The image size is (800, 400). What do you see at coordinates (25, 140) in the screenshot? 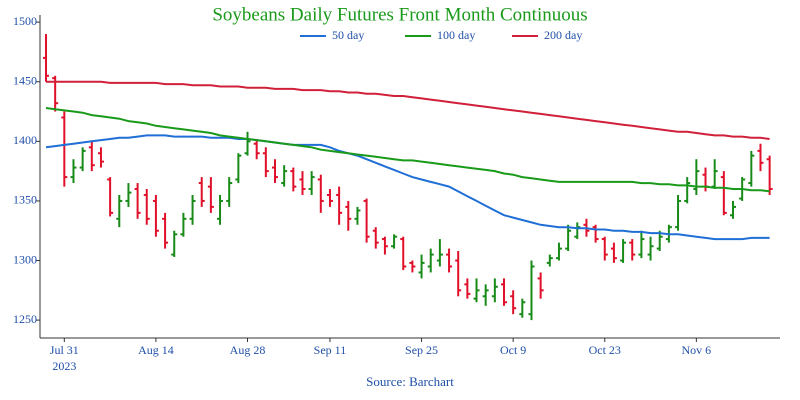
I see `y-tick-label: 1400` at bounding box center [25, 140].